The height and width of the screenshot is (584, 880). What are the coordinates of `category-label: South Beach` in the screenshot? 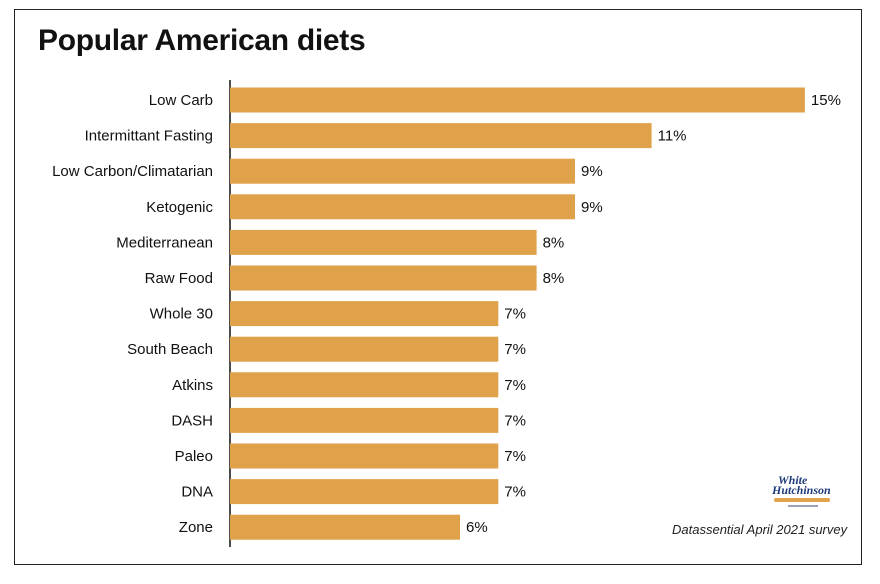 It's located at (170, 349).